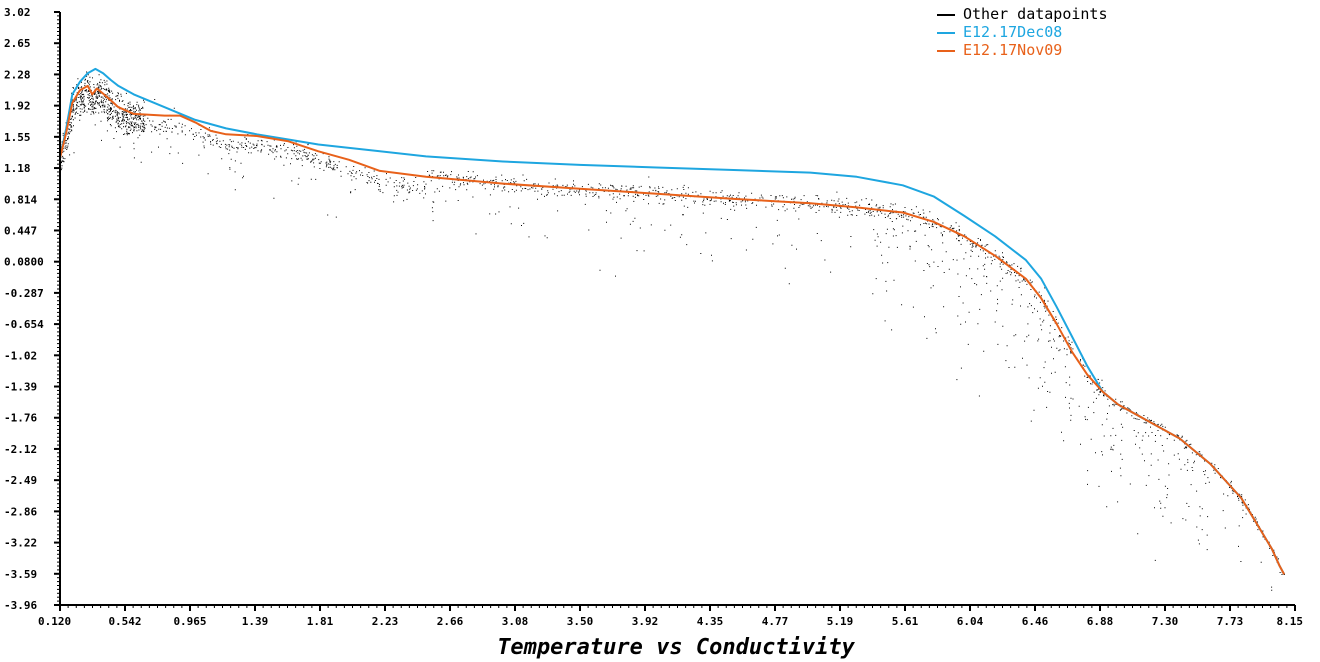 The height and width of the screenshot is (662, 1320). Describe the element at coordinates (24, 324) in the screenshot. I see `y-tick-label: -0.654` at that location.